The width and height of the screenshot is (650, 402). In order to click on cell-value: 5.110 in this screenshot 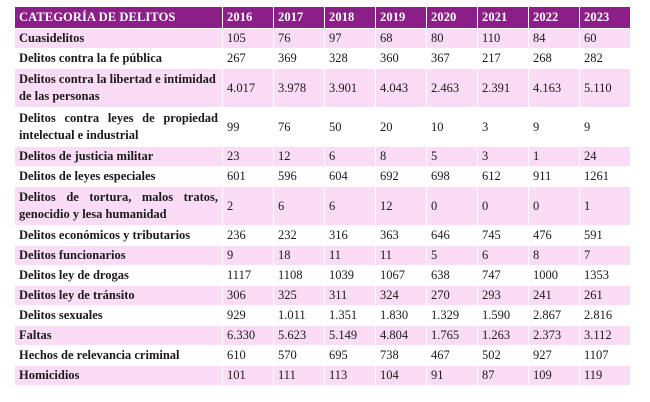, I will do `click(605, 88)`.